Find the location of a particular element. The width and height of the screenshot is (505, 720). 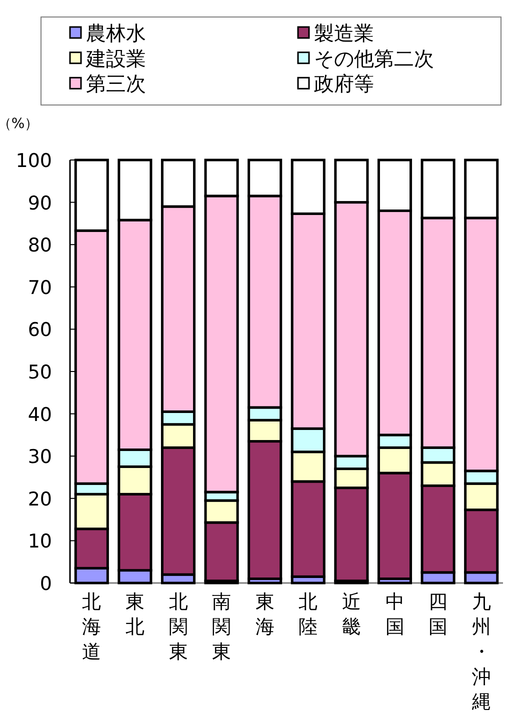

x-tick-label: 南関東 is located at coordinates (222, 627).